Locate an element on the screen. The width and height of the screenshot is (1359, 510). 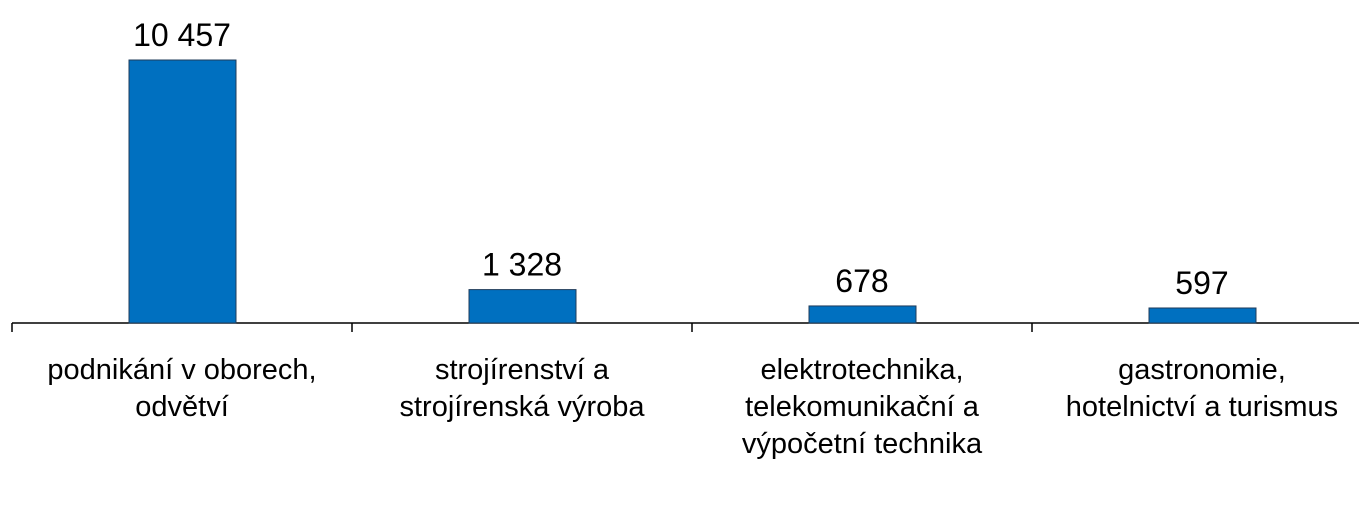
value-label: 1 328 is located at coordinates (522, 265).